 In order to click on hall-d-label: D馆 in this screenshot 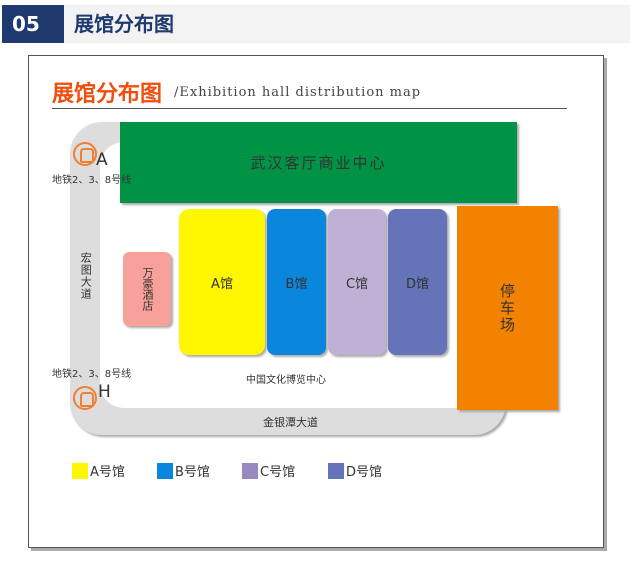, I will do `click(417, 284)`.